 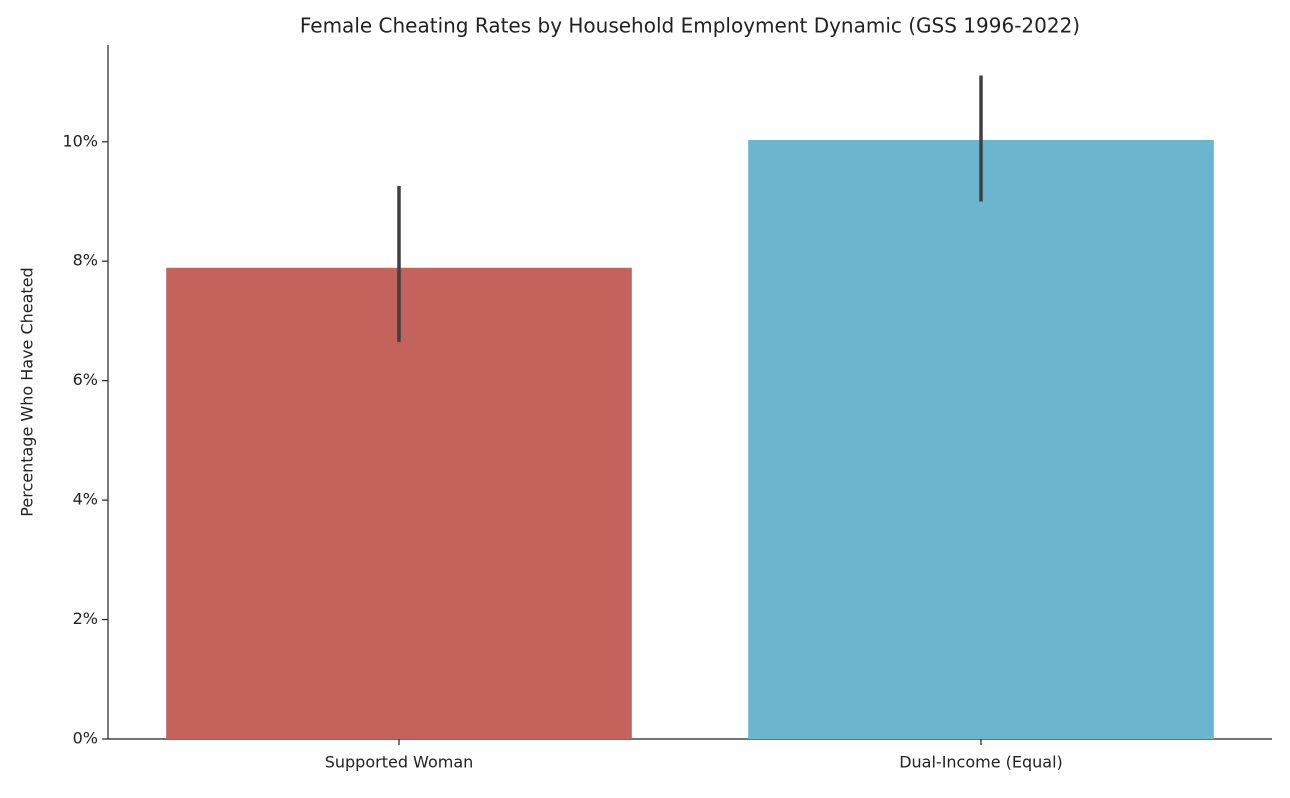 What do you see at coordinates (85, 618) in the screenshot?
I see `y-tick-label: 2%` at bounding box center [85, 618].